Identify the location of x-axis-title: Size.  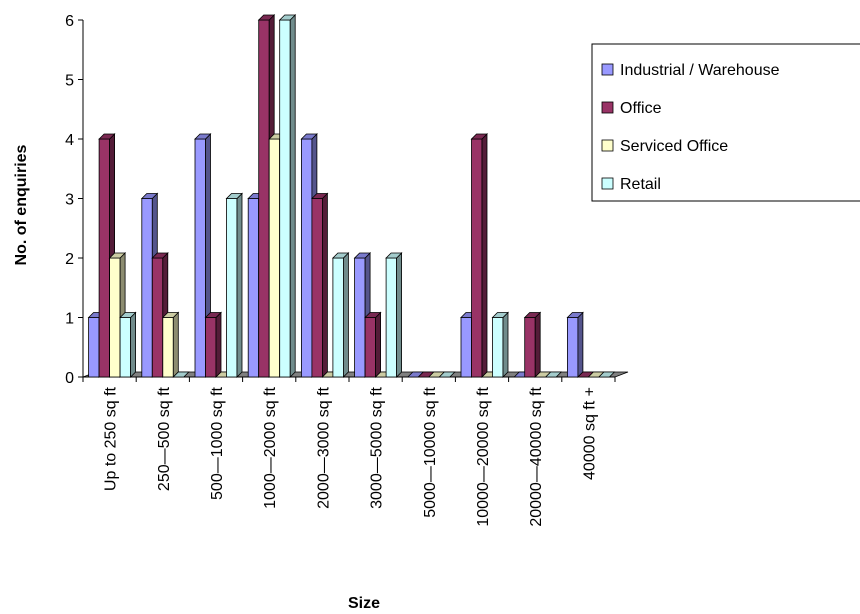
(364, 603).